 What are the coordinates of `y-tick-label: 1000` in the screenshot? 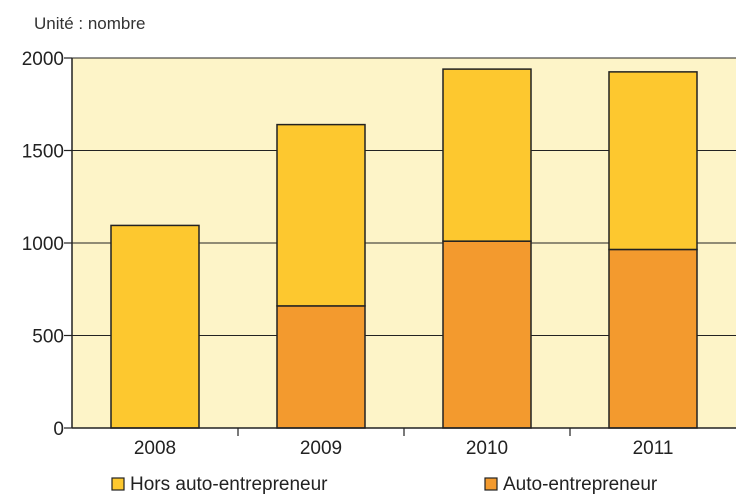 It's located at (43, 244).